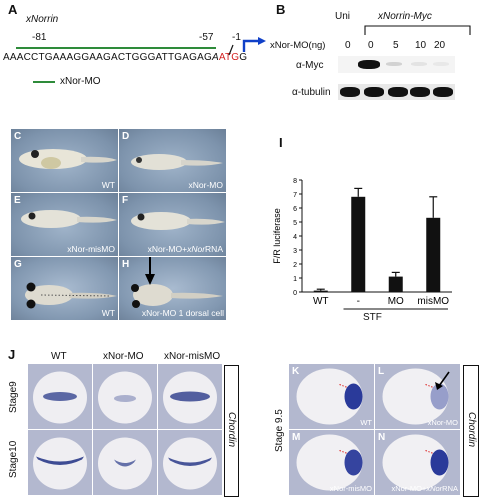 This screenshot has height=500, width=488. I want to click on y-tick-label: 7, so click(295, 195).